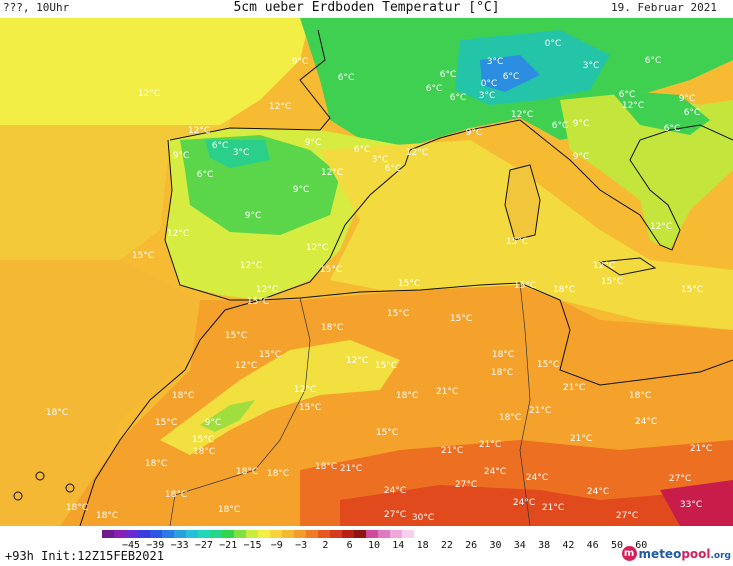  What do you see at coordinates (398, 545) in the screenshot?
I see `legend-tick: 14` at bounding box center [398, 545].